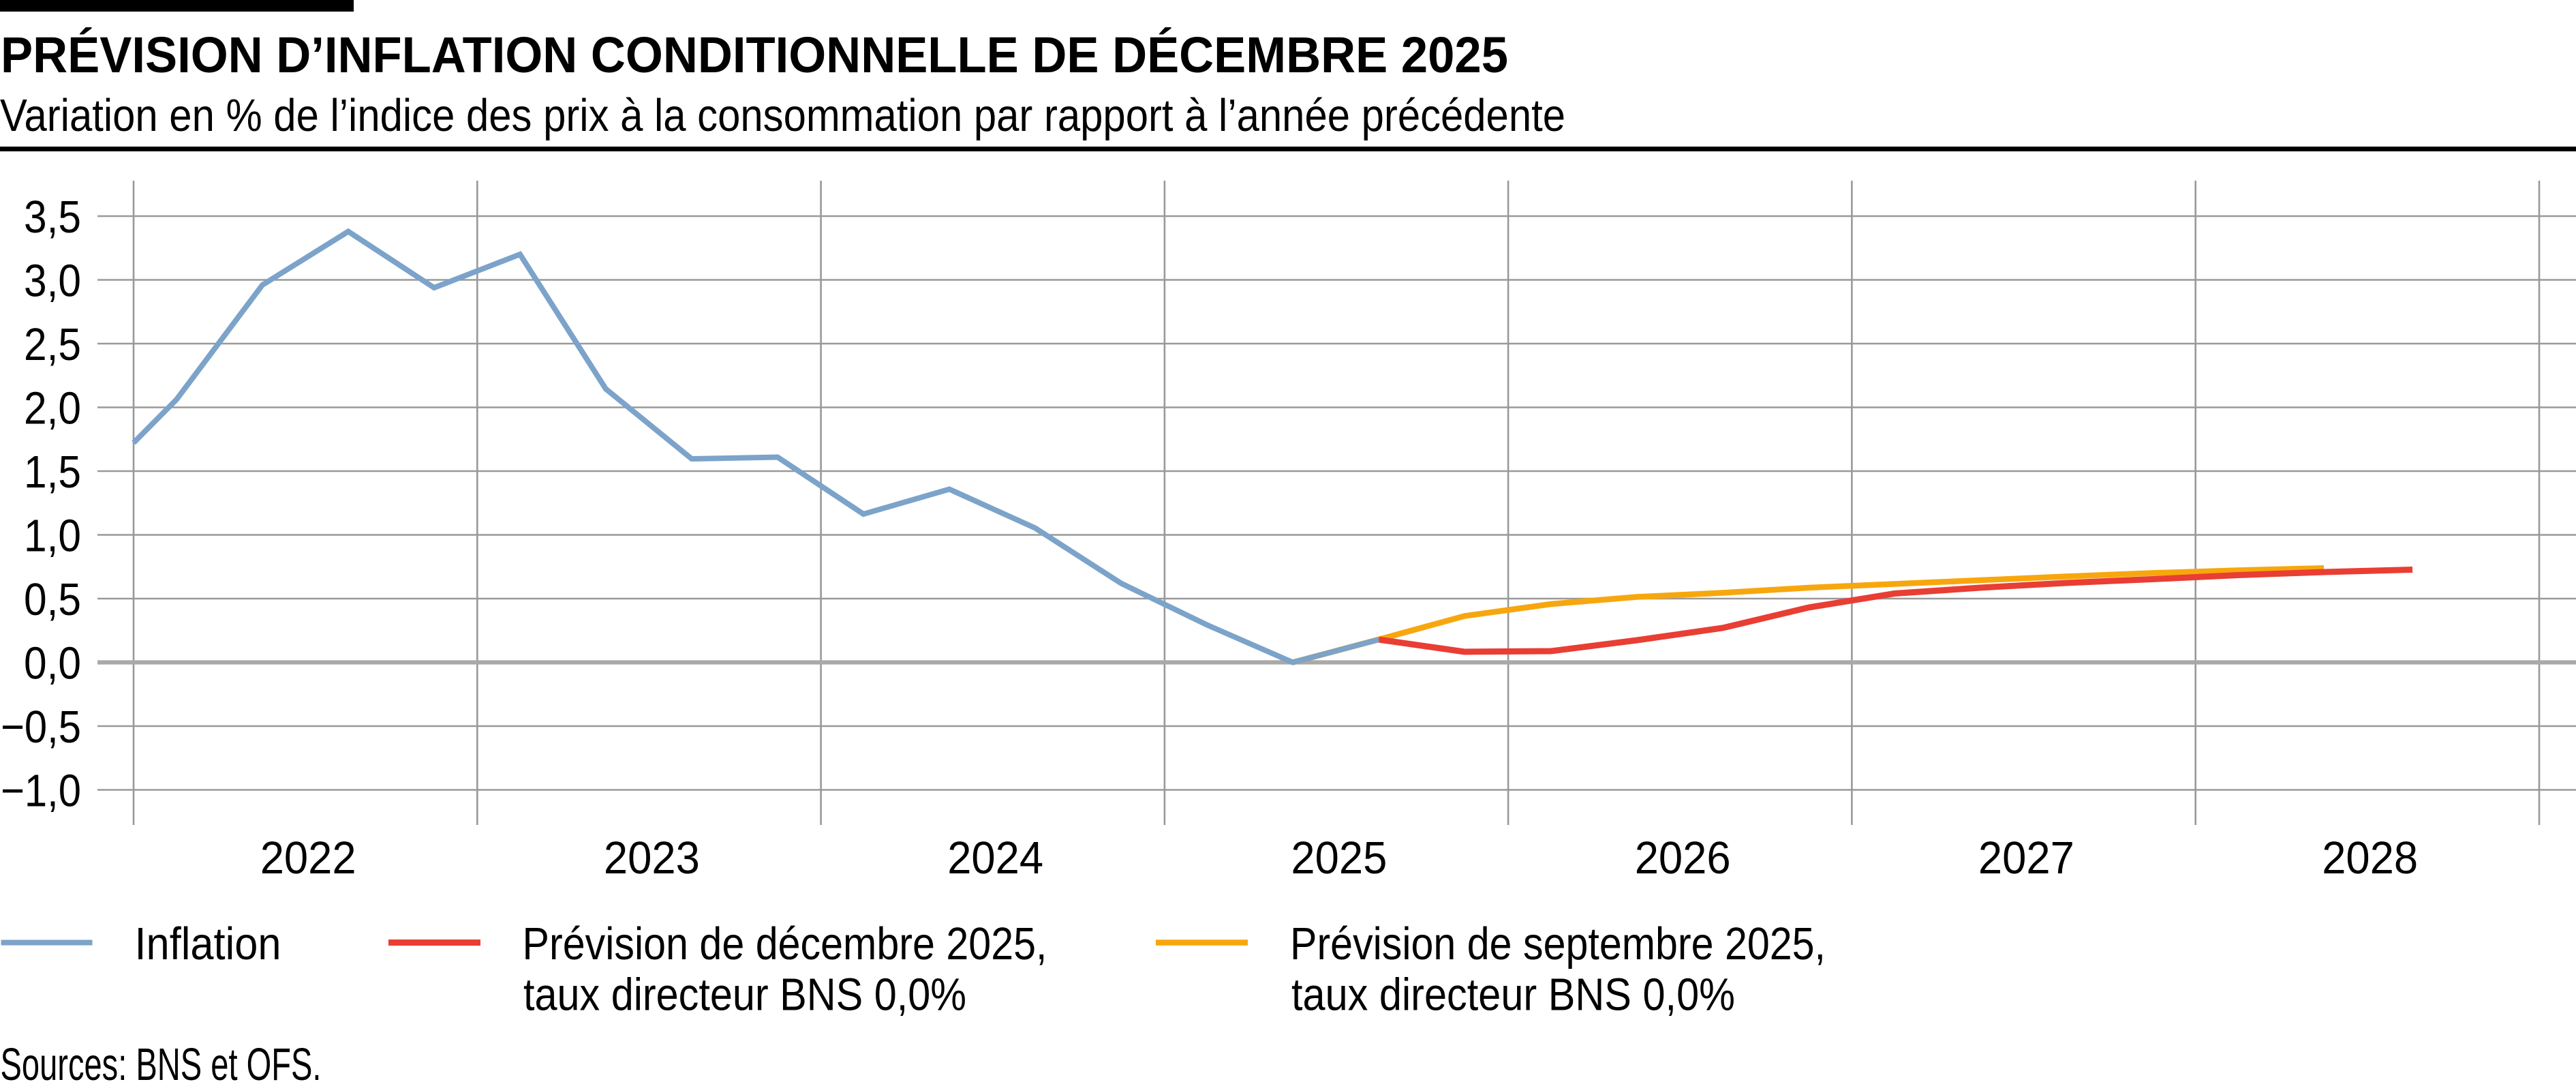 The height and width of the screenshot is (1082, 2576). I want to click on svg-text: 2026, so click(1683, 858).